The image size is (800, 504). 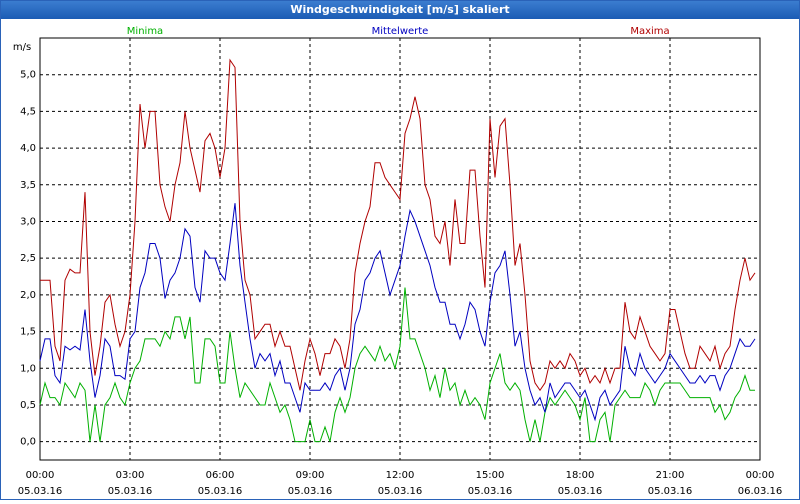 I want to click on y-tick-label: 0,0, so click(x=28, y=442).